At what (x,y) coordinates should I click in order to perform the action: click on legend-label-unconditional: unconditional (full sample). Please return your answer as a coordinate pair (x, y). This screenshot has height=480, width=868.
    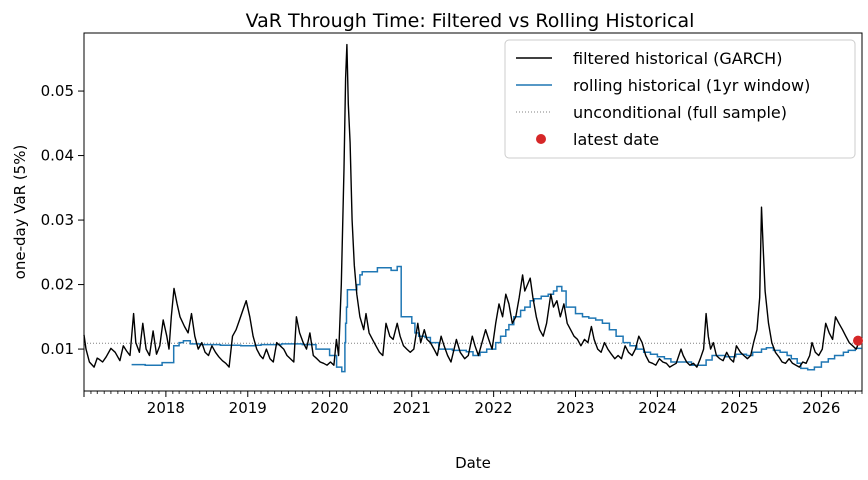
    Looking at the image, I should click on (680, 112).